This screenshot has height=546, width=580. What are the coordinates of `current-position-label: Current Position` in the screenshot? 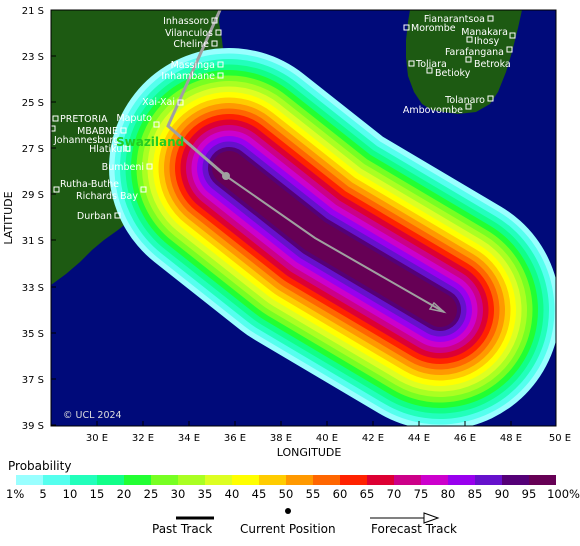 It's located at (288, 529).